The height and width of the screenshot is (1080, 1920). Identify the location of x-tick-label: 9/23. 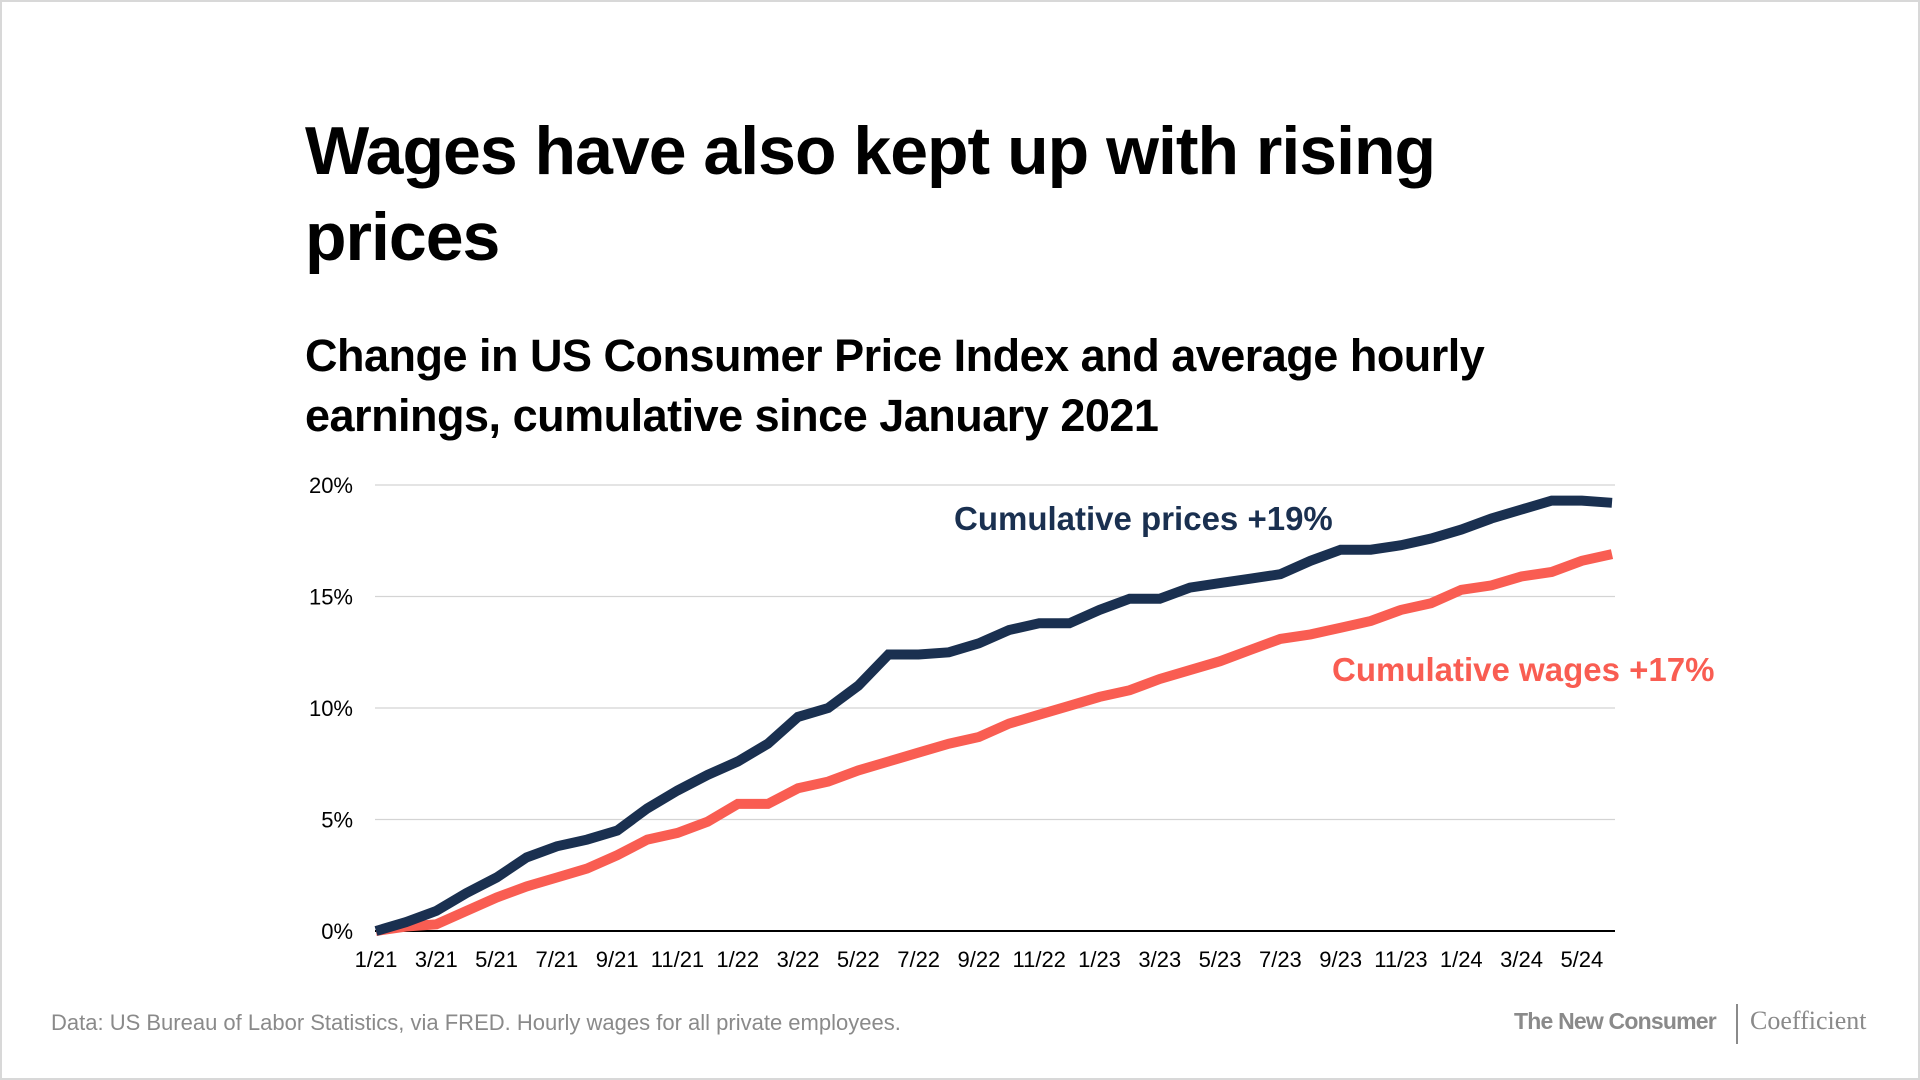
(1340, 959).